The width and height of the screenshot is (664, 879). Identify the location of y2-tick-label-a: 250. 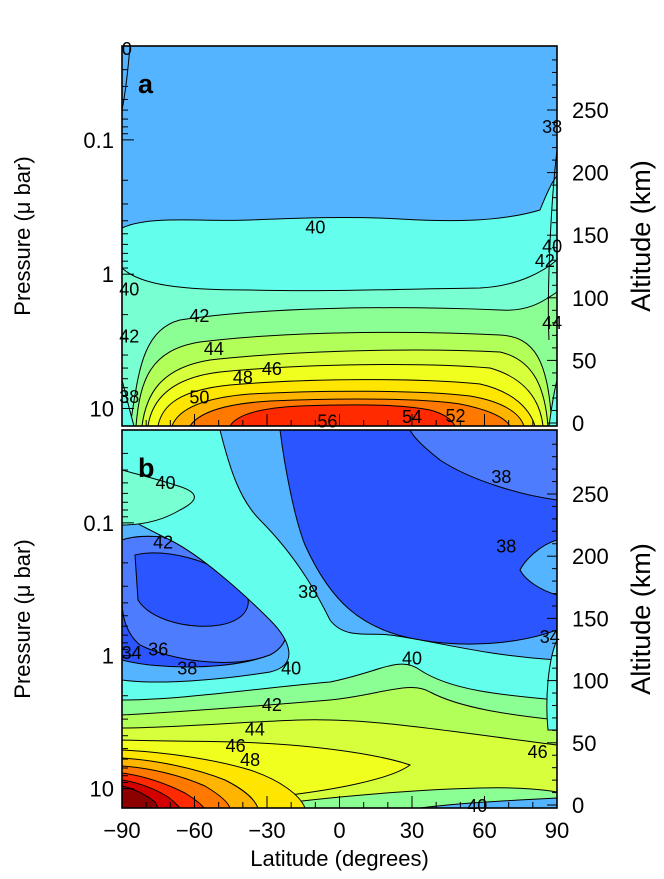
(590, 110).